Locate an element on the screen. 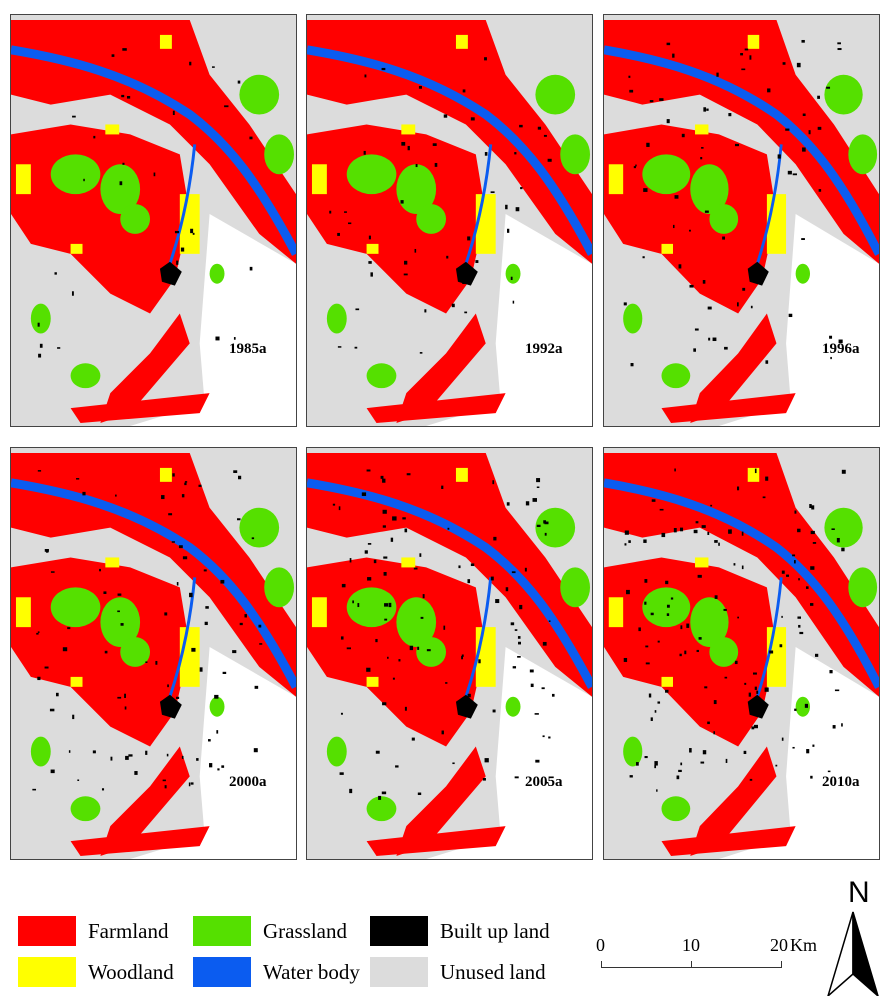 This screenshot has width=880, height=1001. farmland-area is located at coordinates (441, 801).